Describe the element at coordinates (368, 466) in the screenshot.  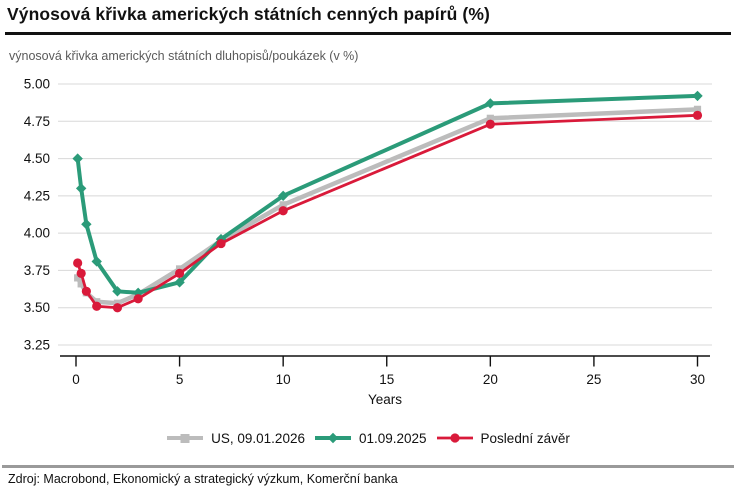
I see `footer-divider` at that location.